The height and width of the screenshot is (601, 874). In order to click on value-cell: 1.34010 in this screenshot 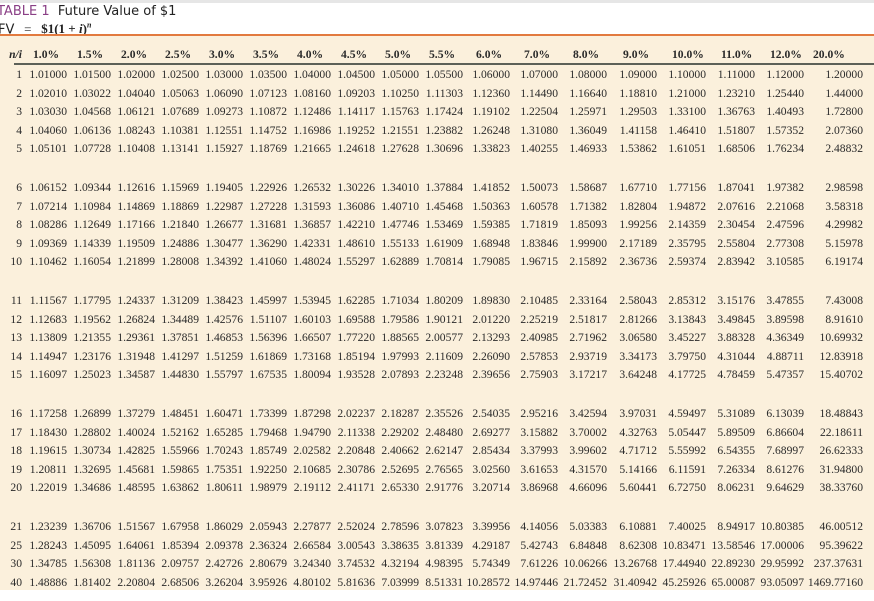, I will do `click(400, 187)`.